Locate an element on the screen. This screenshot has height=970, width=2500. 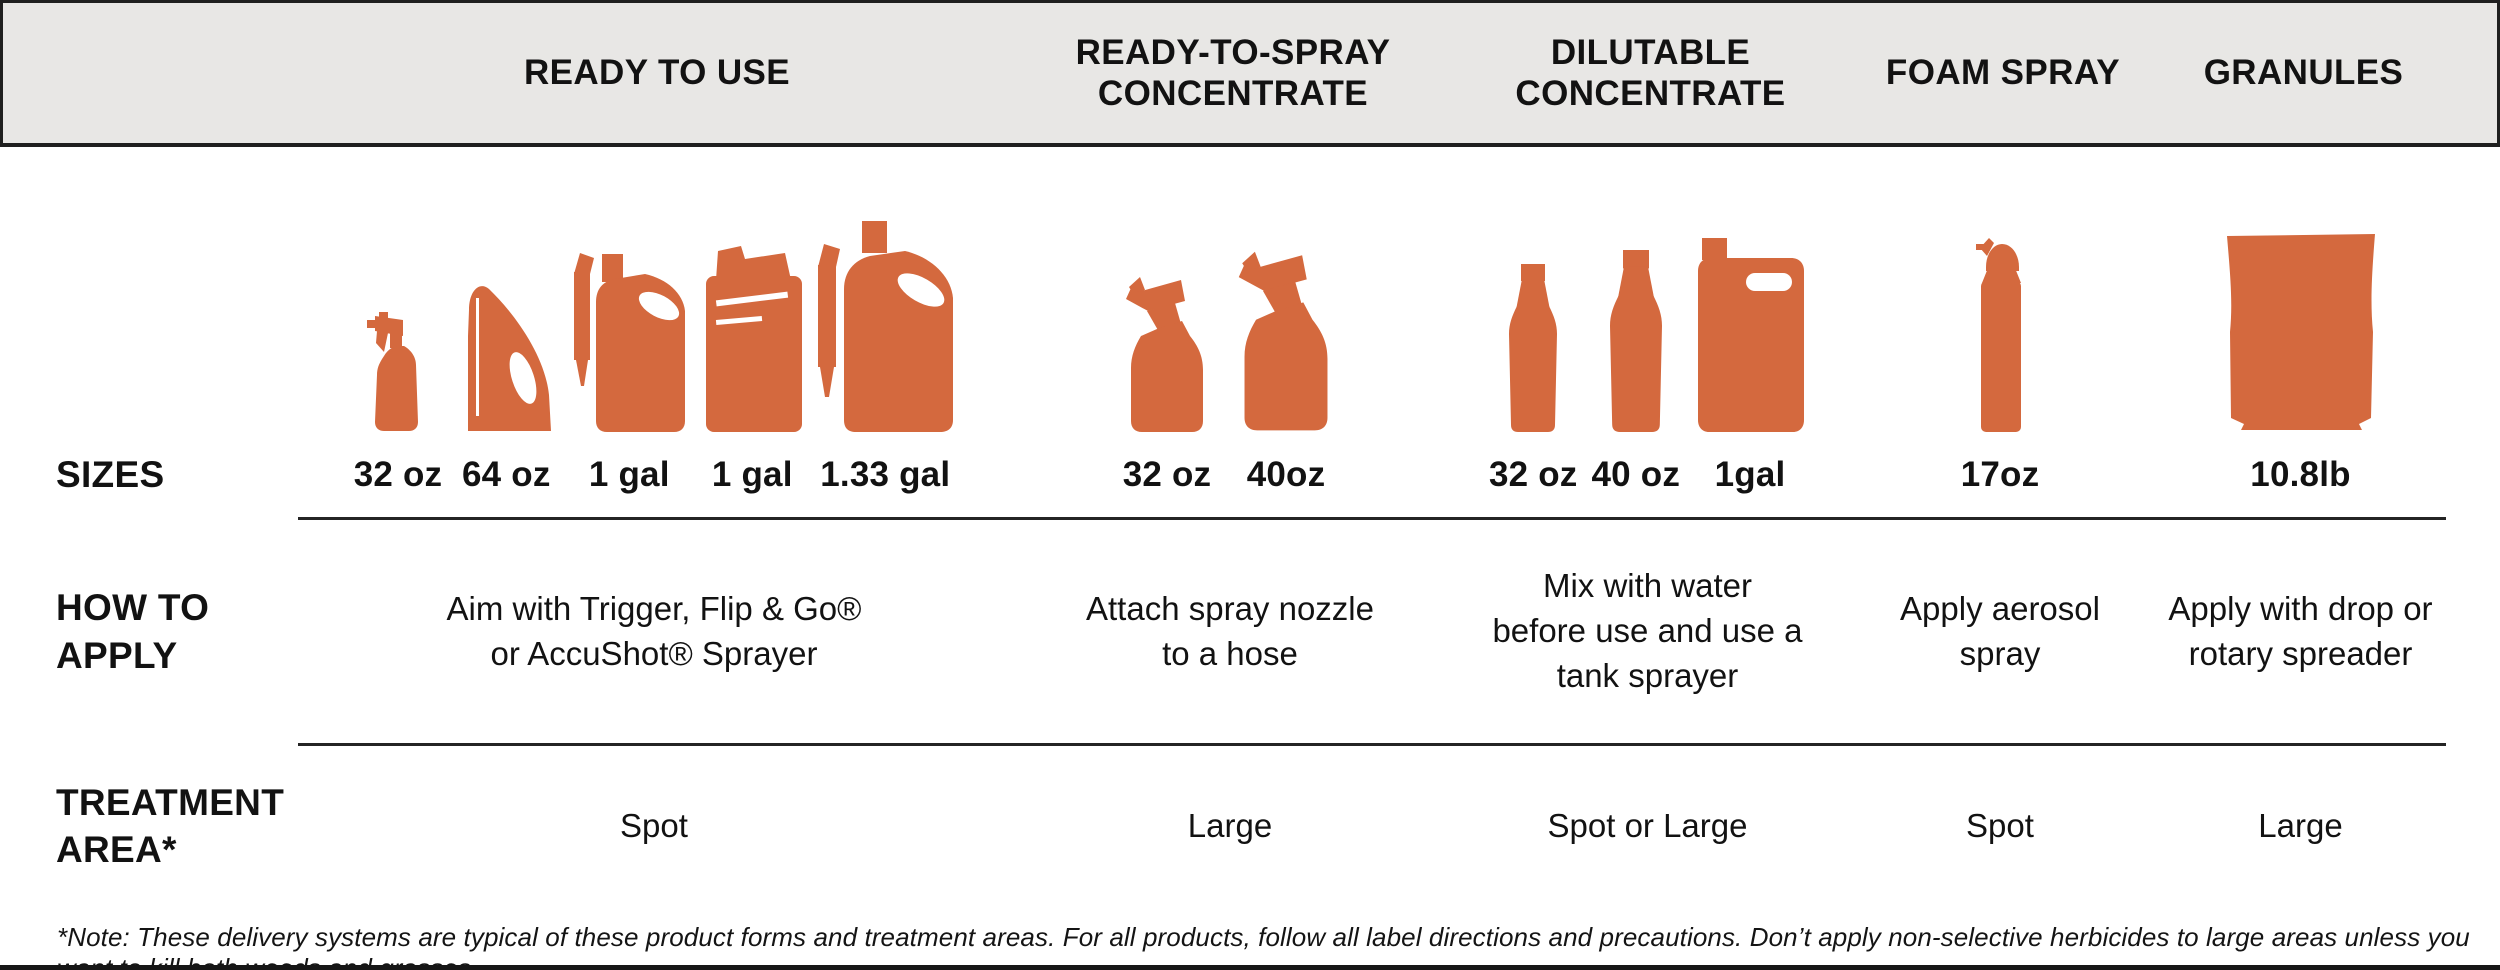
size-label: 10.8lb is located at coordinates (2300, 474).